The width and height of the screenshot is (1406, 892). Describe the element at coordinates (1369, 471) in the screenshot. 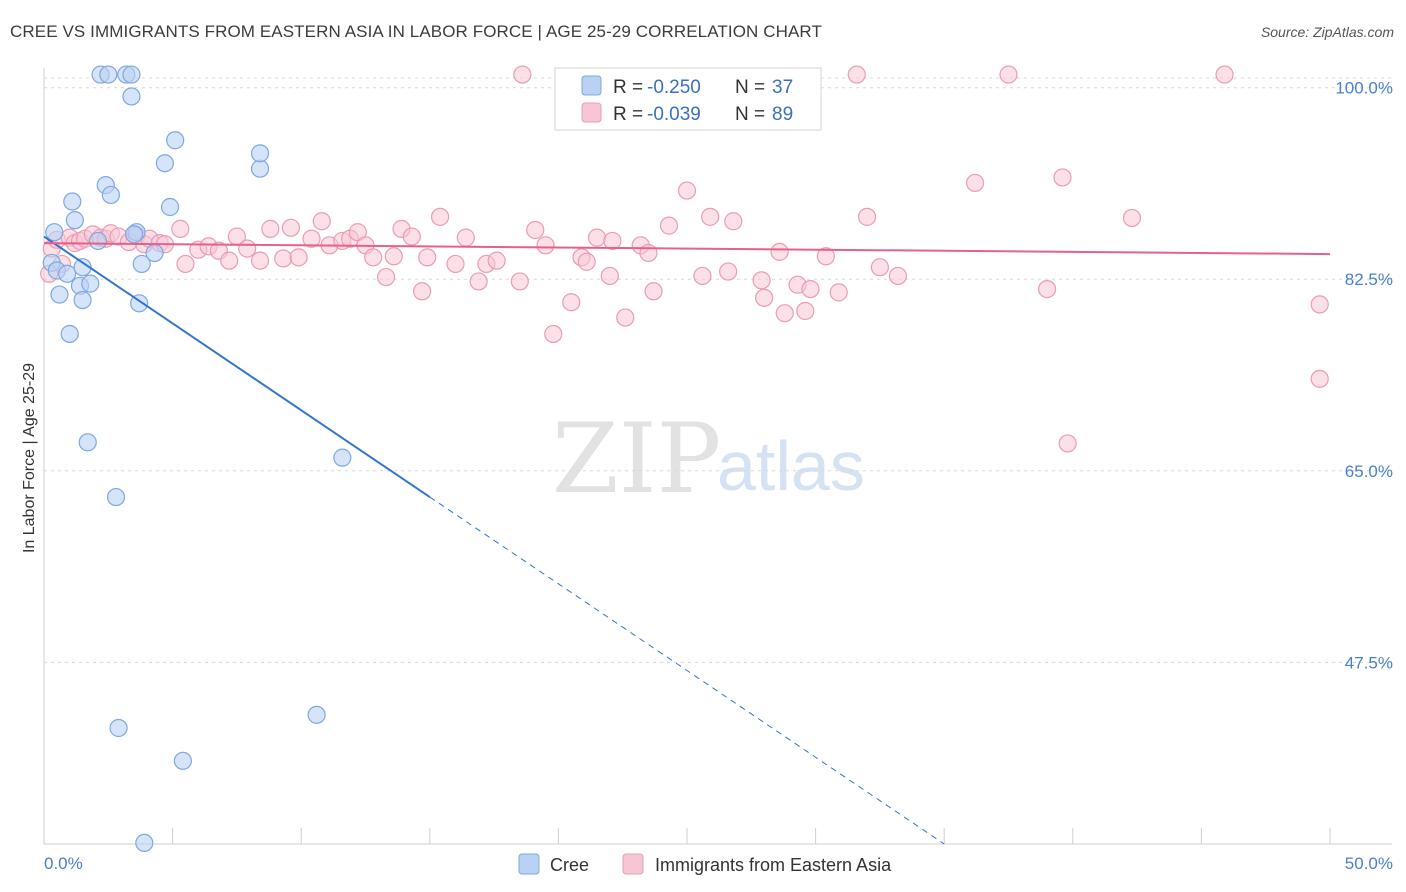

I see `y-tick-label: 65.0%` at that location.